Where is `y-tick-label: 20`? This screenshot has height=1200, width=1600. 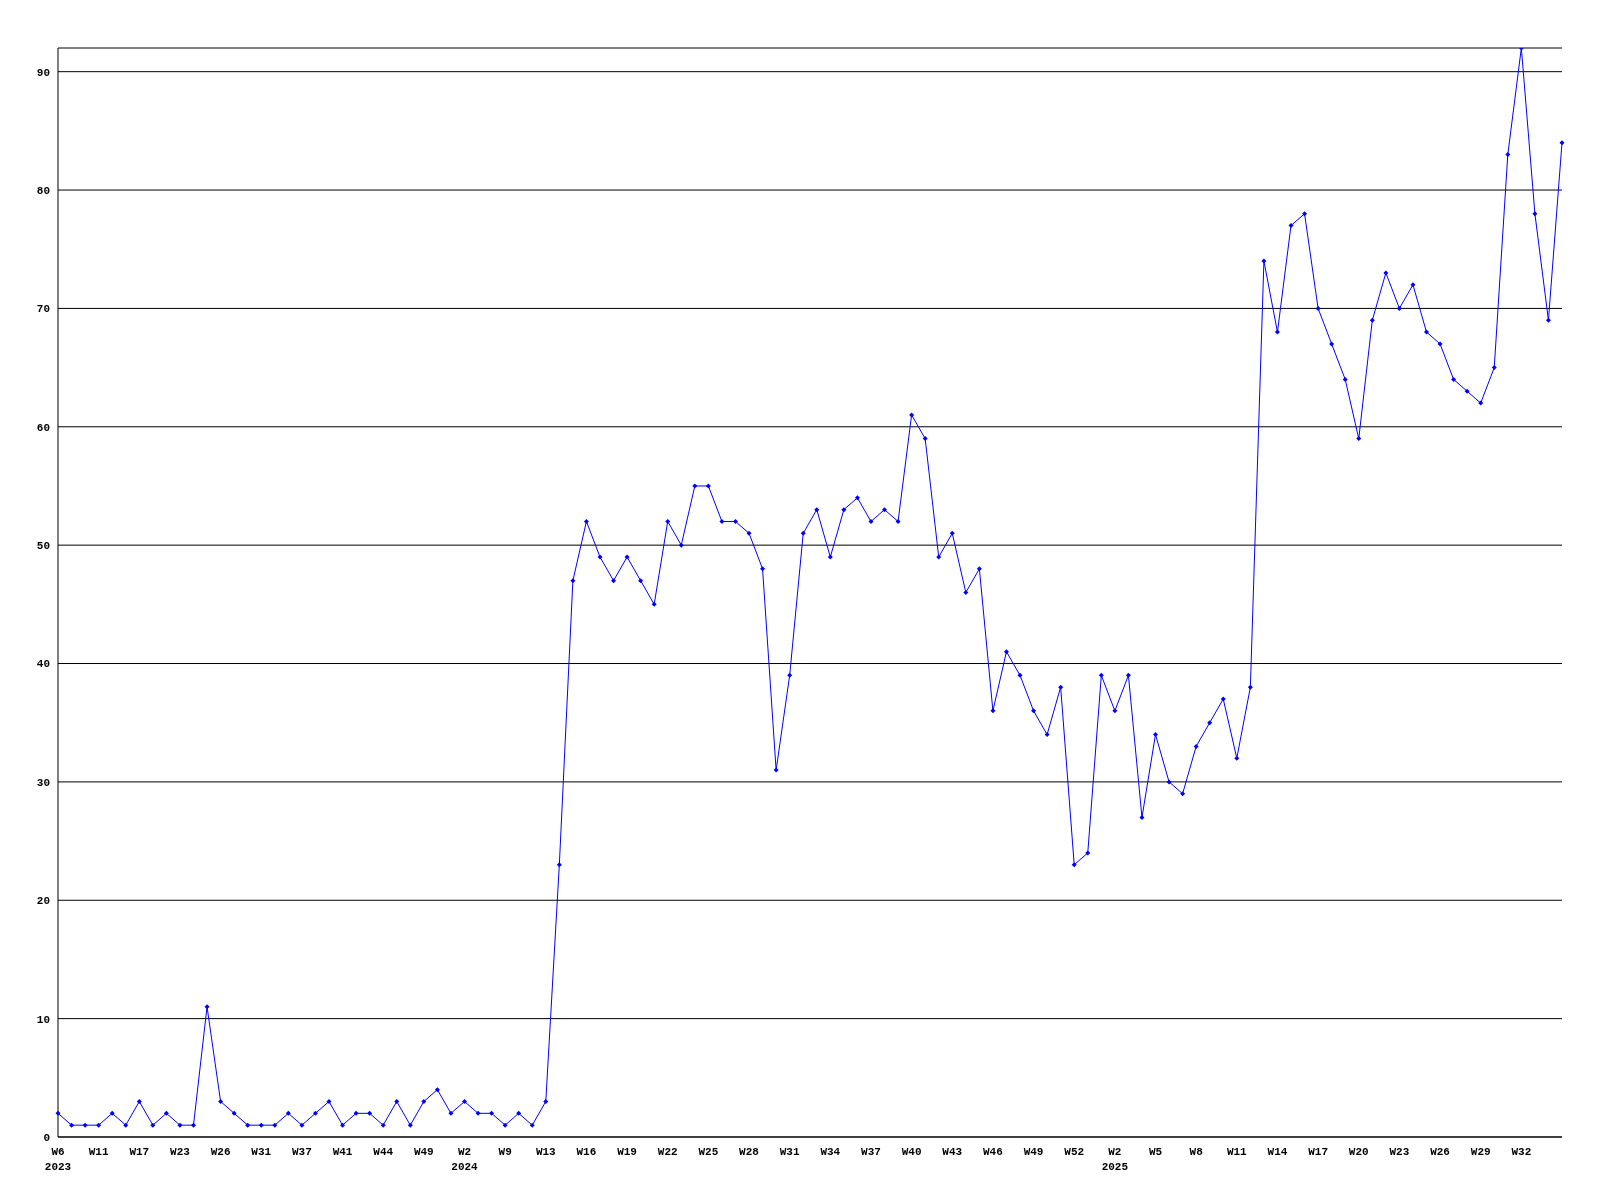 y-tick-label: 20 is located at coordinates (43, 901).